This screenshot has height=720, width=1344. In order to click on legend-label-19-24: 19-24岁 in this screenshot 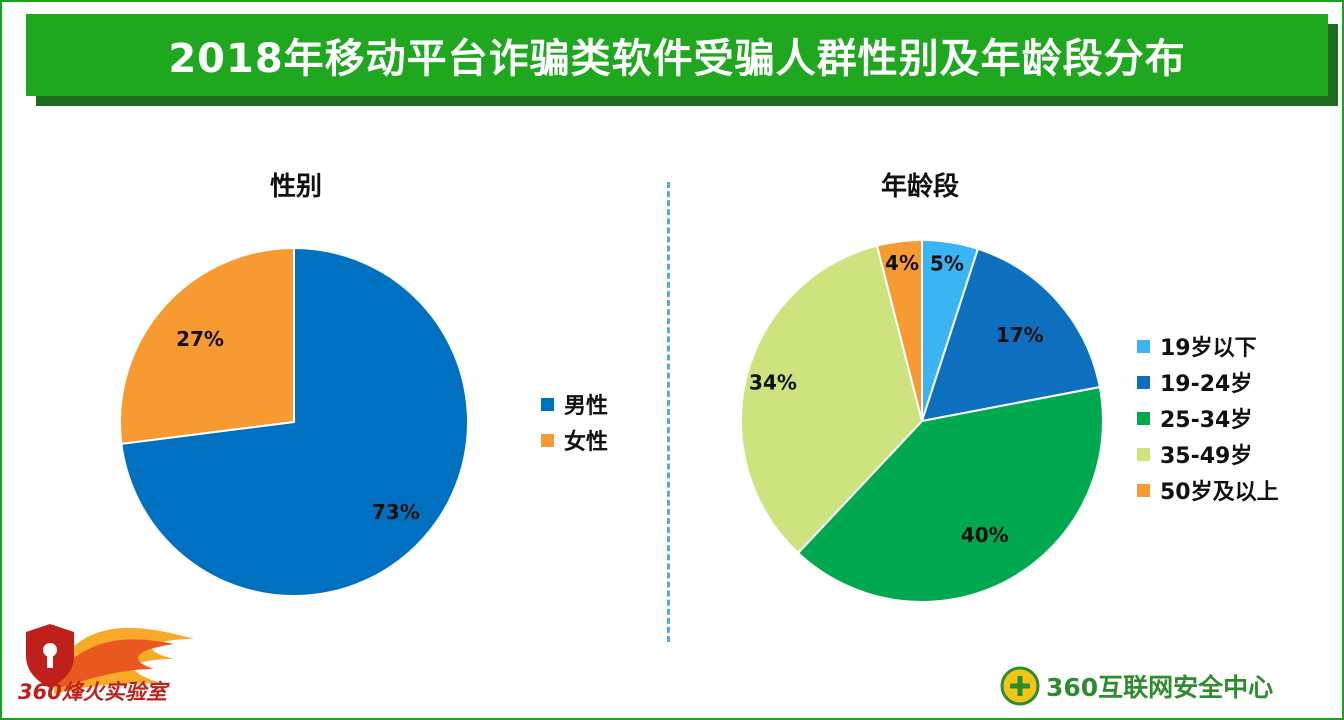, I will do `click(1206, 384)`.